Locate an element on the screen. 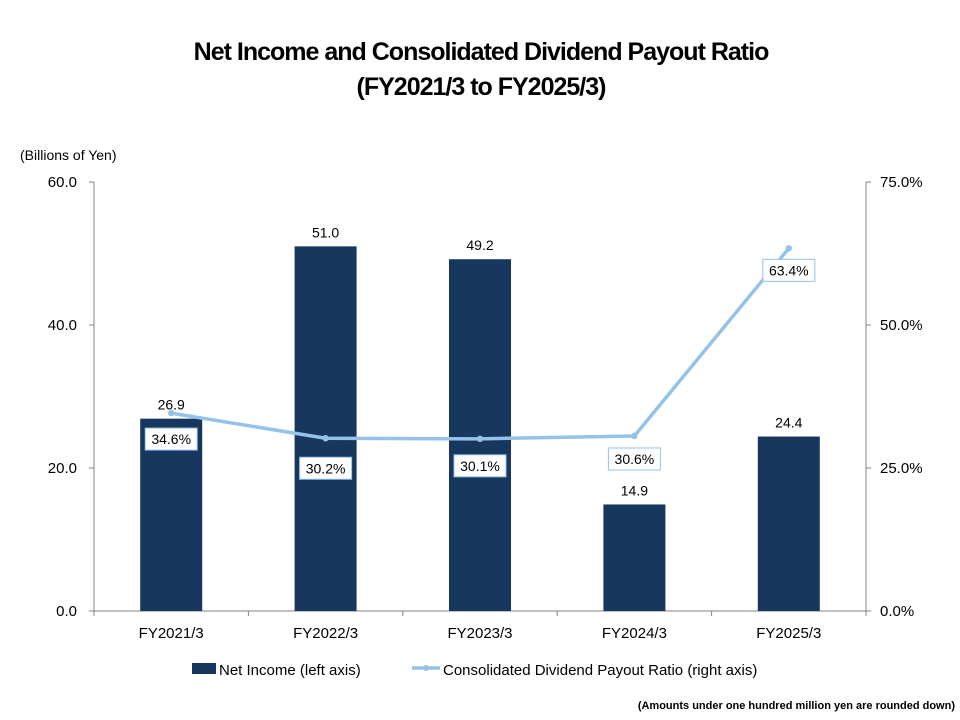 The image size is (960, 720). legend-bar-swatch is located at coordinates (204, 668).